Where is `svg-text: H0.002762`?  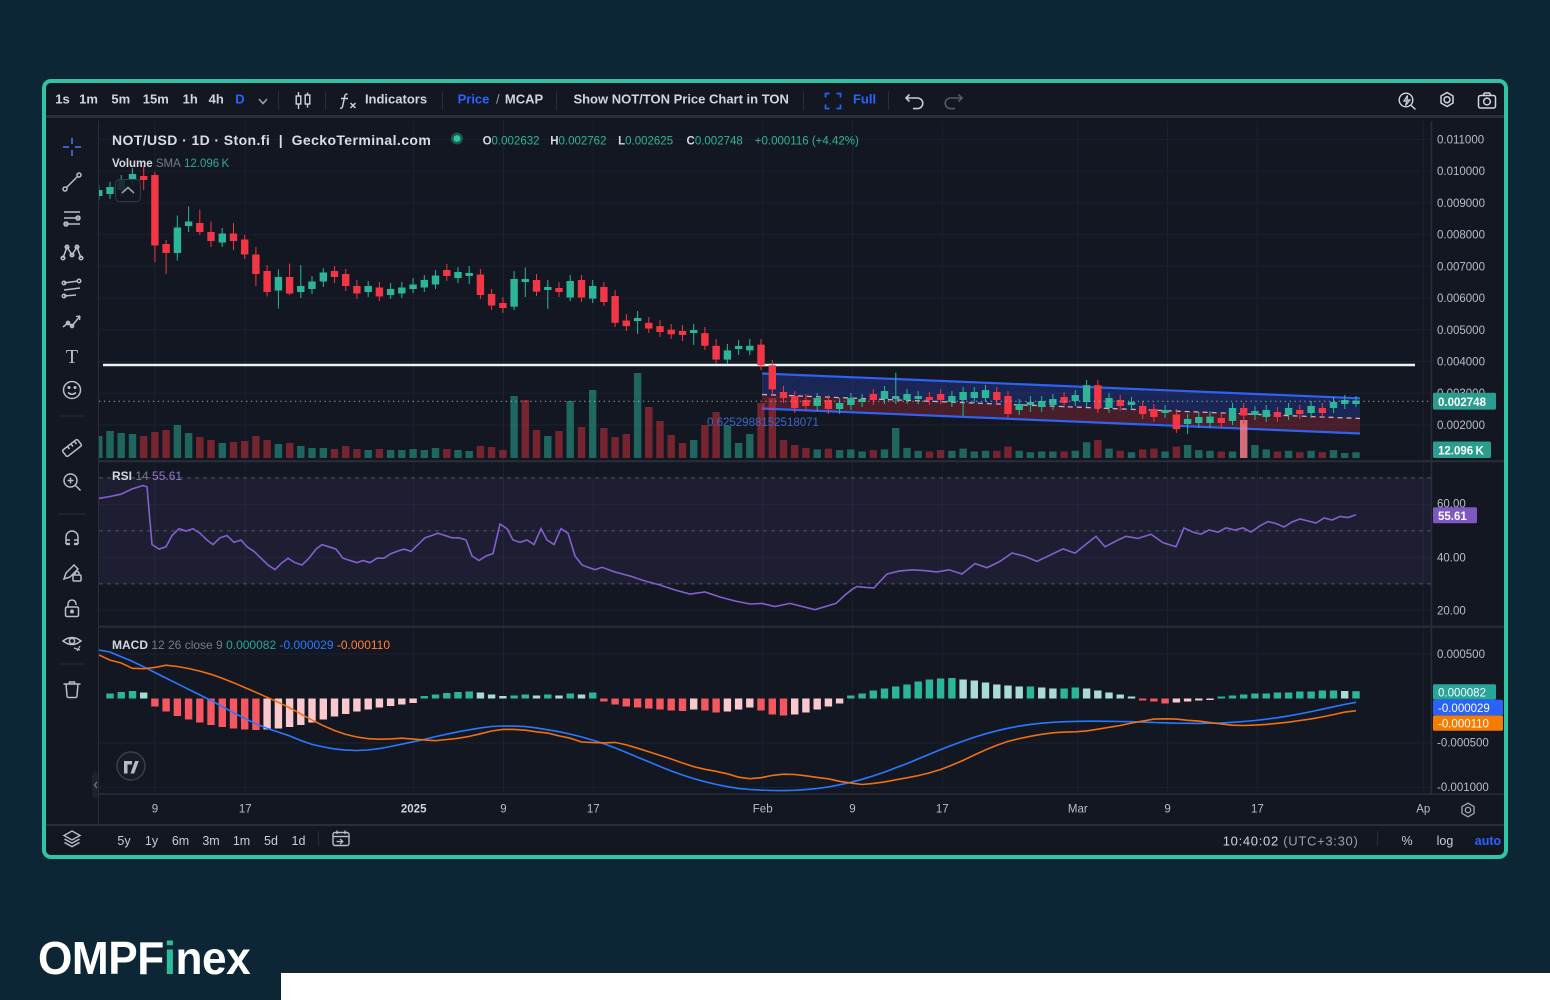 svg-text: H0.002762 is located at coordinates (578, 142).